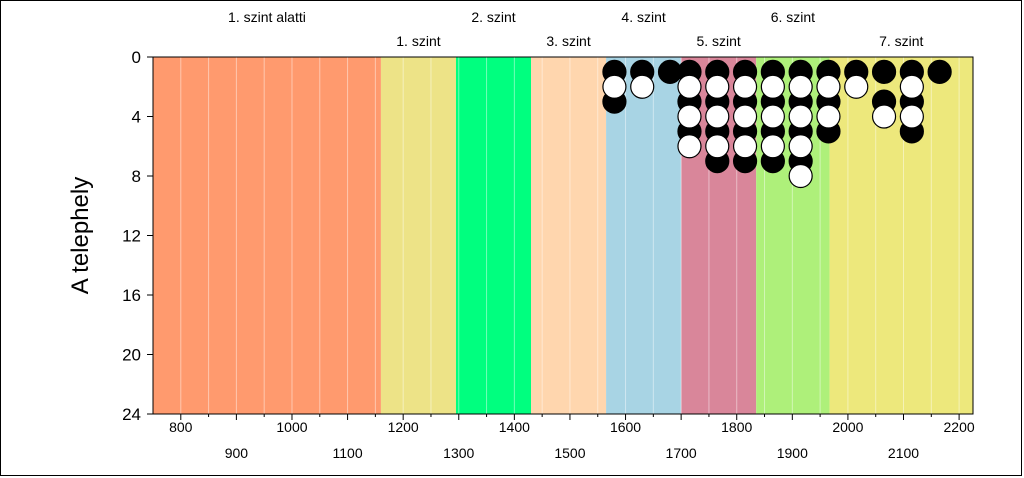  What do you see at coordinates (136, 57) in the screenshot?
I see `y-tick-label: 0` at bounding box center [136, 57].